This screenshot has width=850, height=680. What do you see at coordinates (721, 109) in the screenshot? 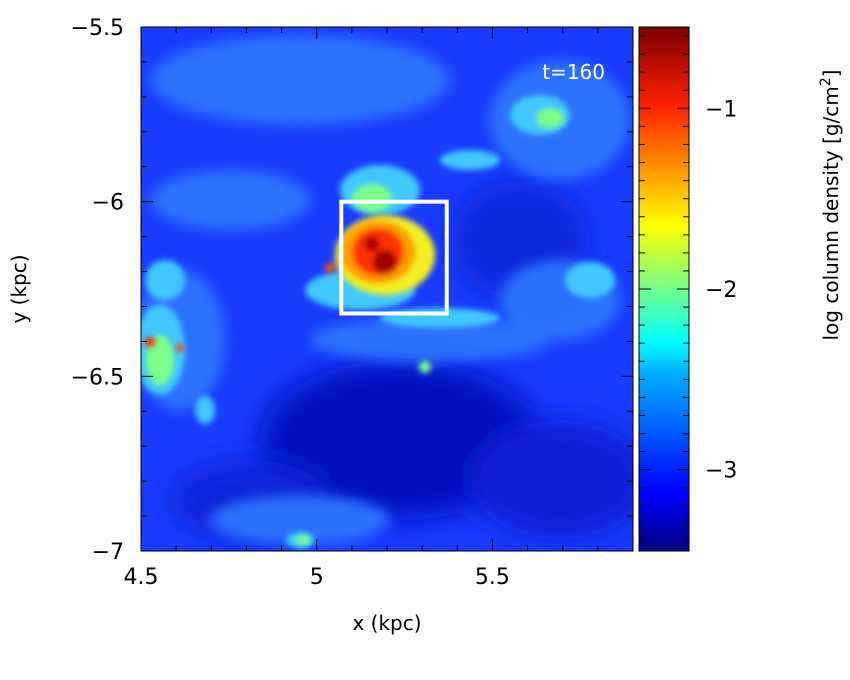
I see `colorbar-tick-label: −1` at bounding box center [721, 109].